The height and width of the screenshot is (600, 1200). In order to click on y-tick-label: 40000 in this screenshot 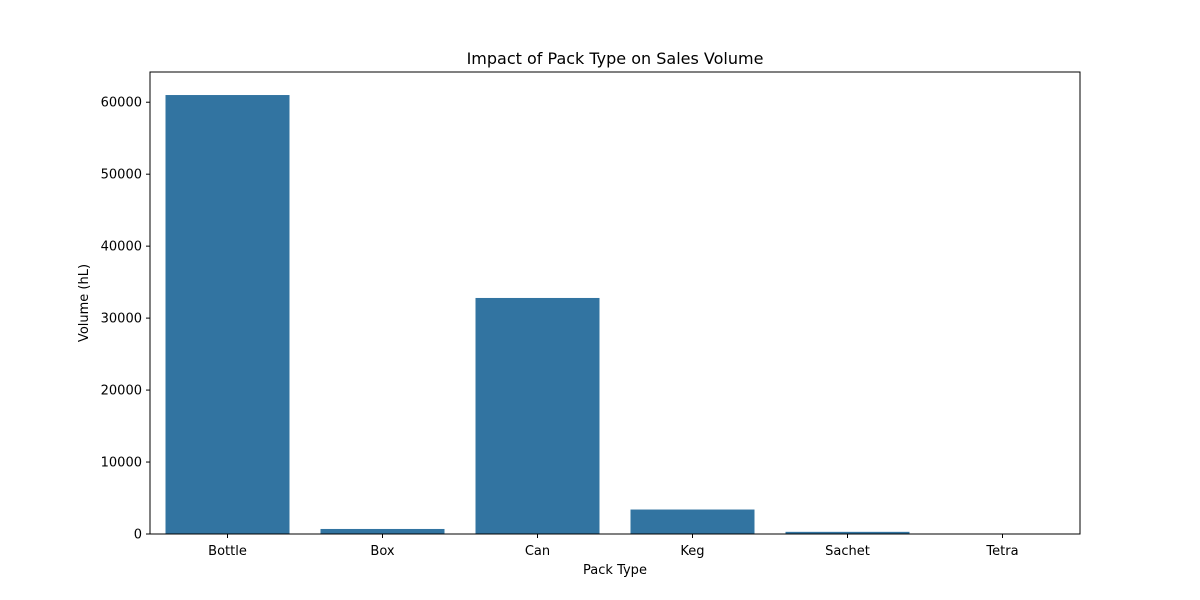, I will do `click(121, 247)`.